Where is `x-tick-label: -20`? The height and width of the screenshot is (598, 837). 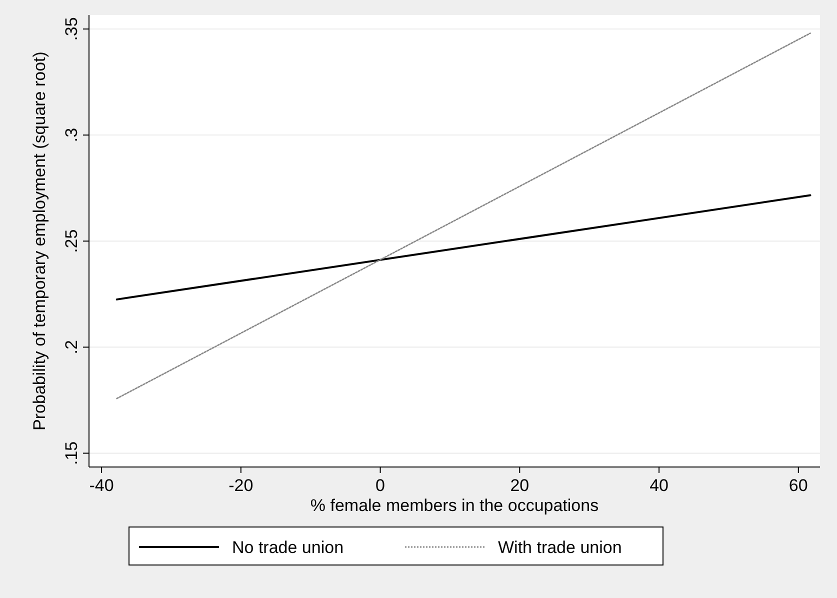
x-tick-label: -20 is located at coordinates (241, 485).